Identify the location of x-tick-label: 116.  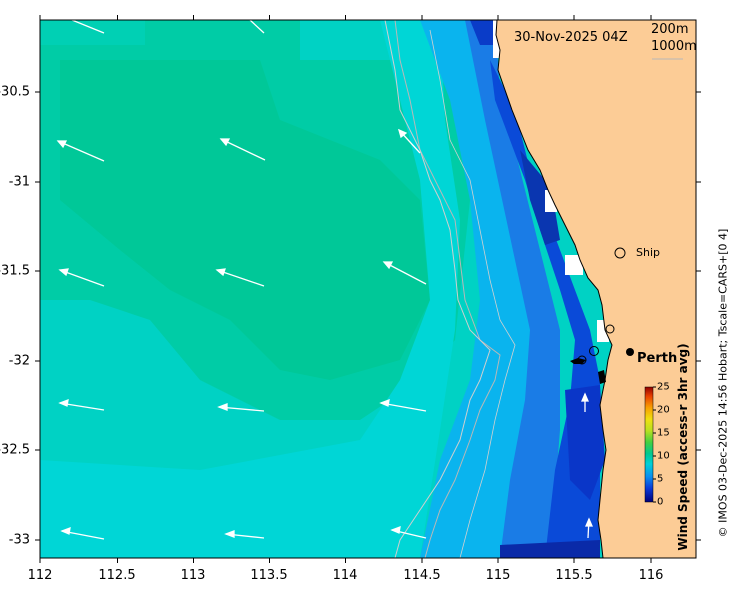
(651, 575).